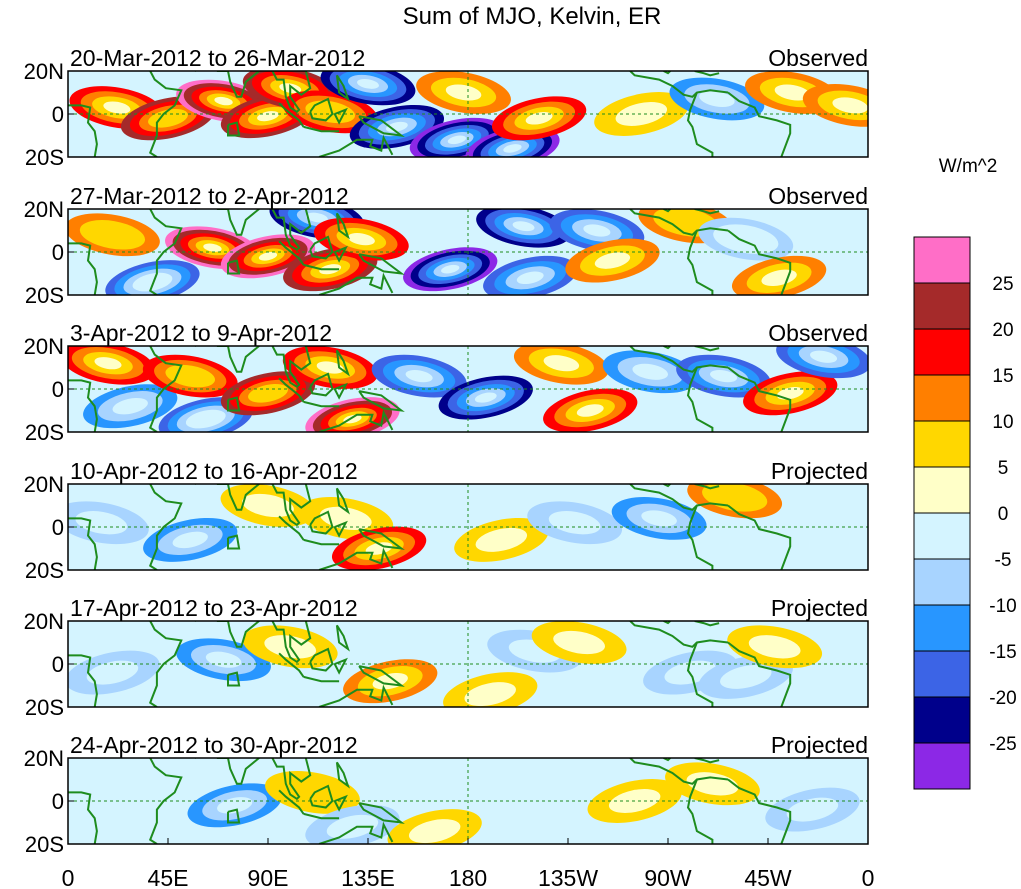 The image size is (1021, 889). What do you see at coordinates (1003, 468) in the screenshot?
I see `colorbar-label: 5` at bounding box center [1003, 468].